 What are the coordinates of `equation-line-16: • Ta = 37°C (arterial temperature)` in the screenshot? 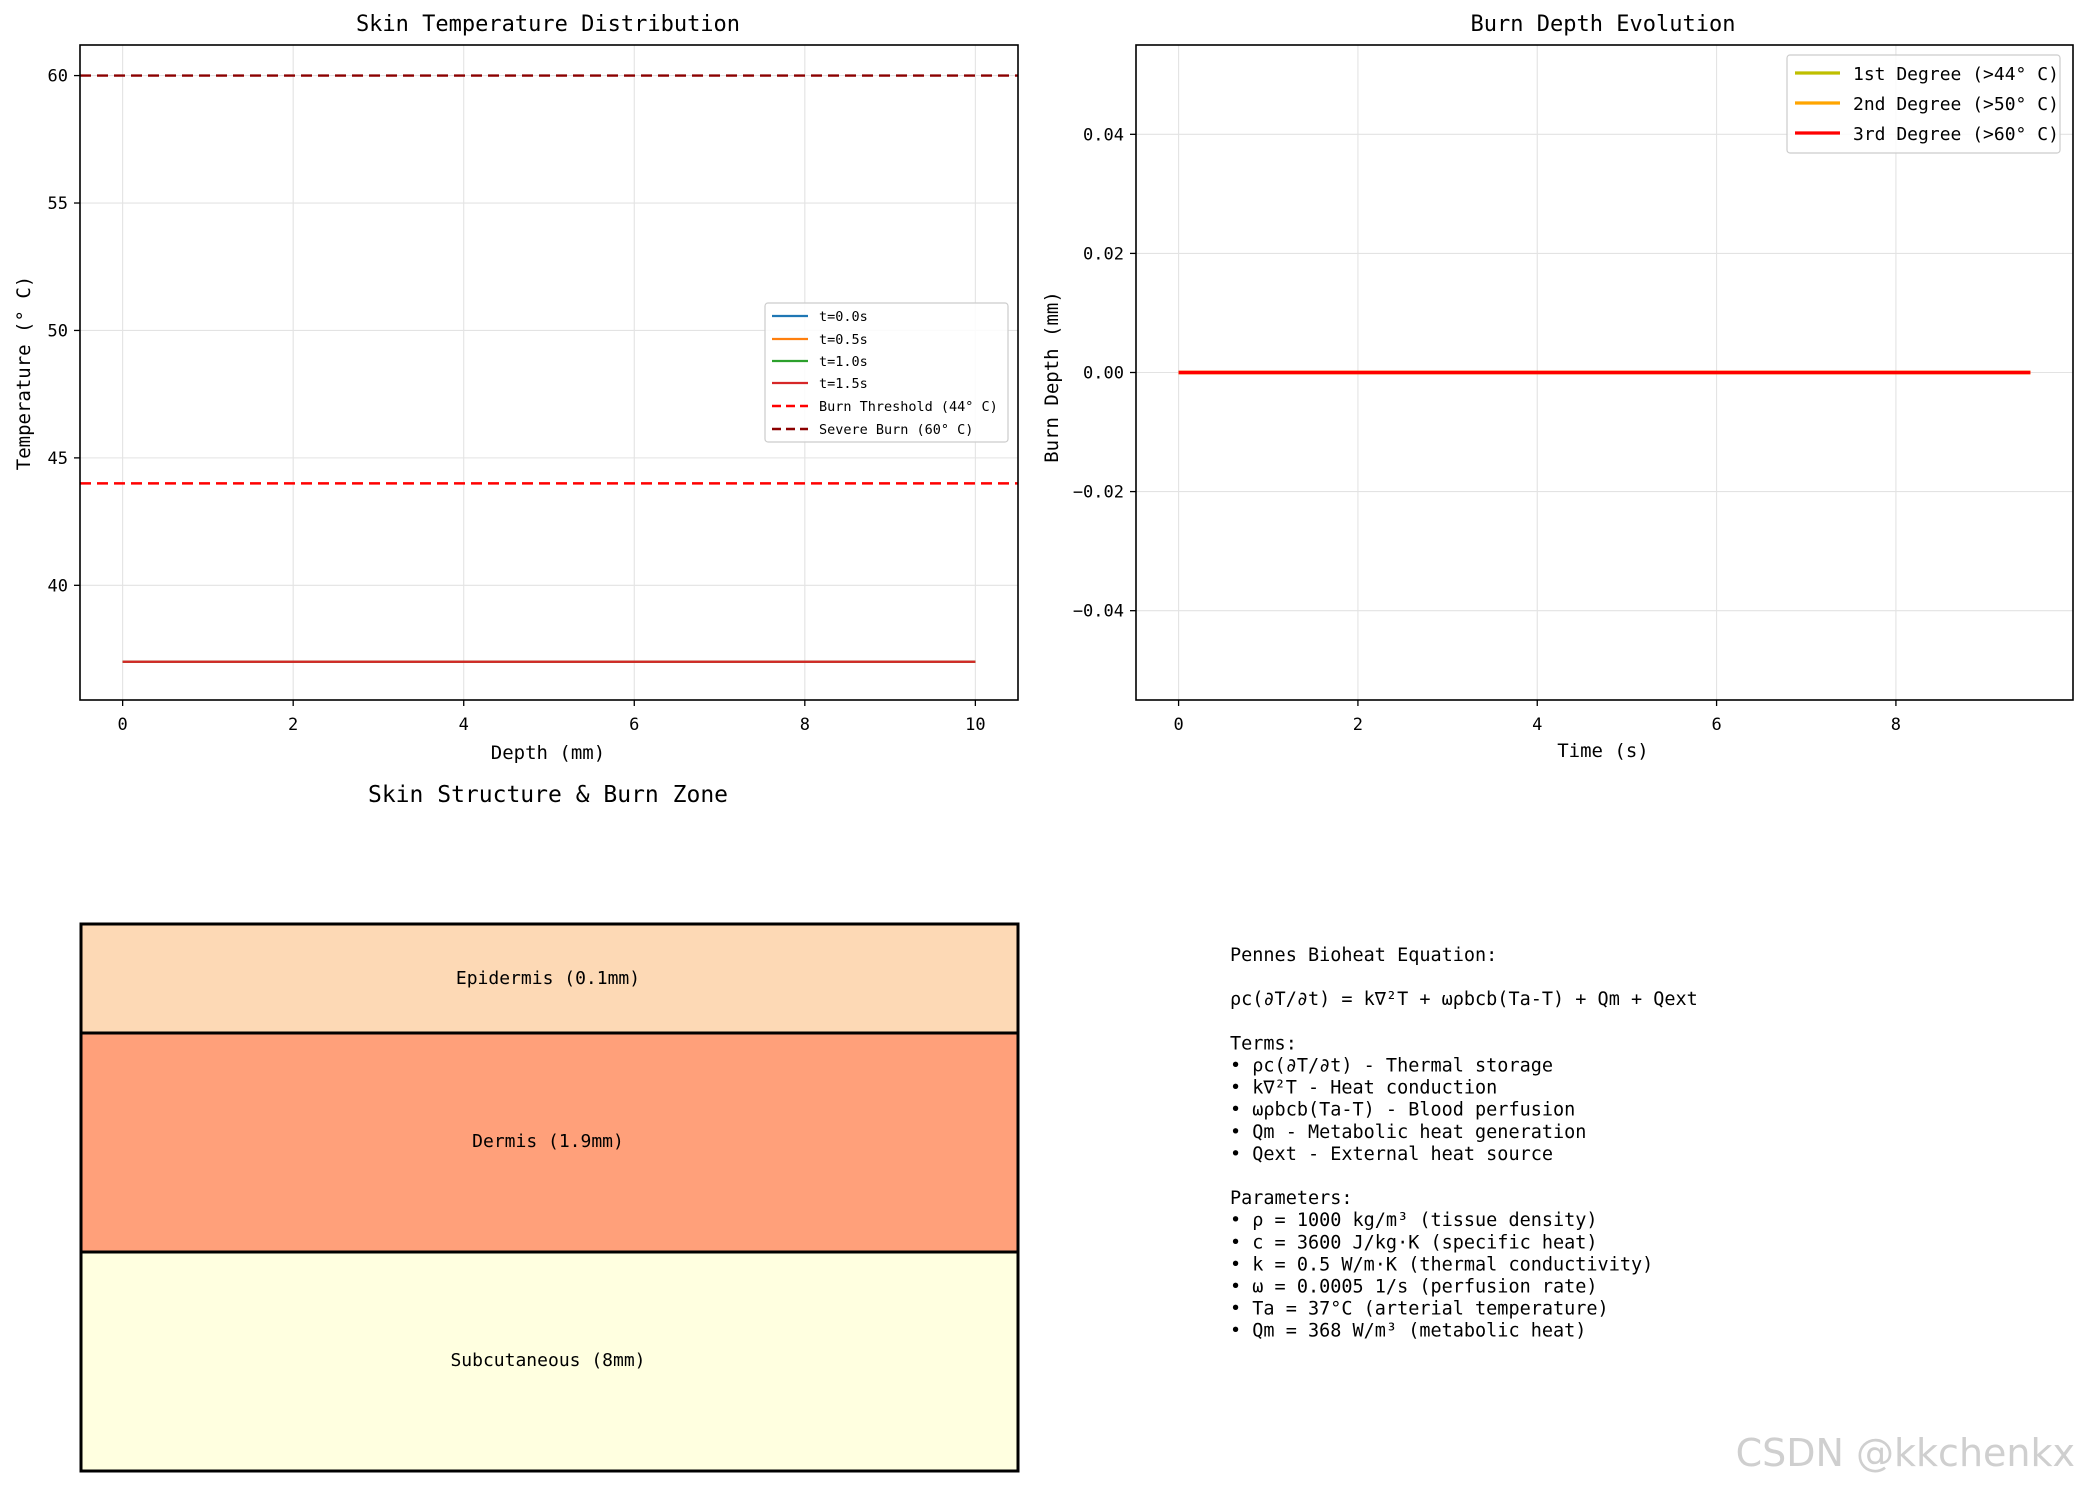 It's located at (1419, 1309).